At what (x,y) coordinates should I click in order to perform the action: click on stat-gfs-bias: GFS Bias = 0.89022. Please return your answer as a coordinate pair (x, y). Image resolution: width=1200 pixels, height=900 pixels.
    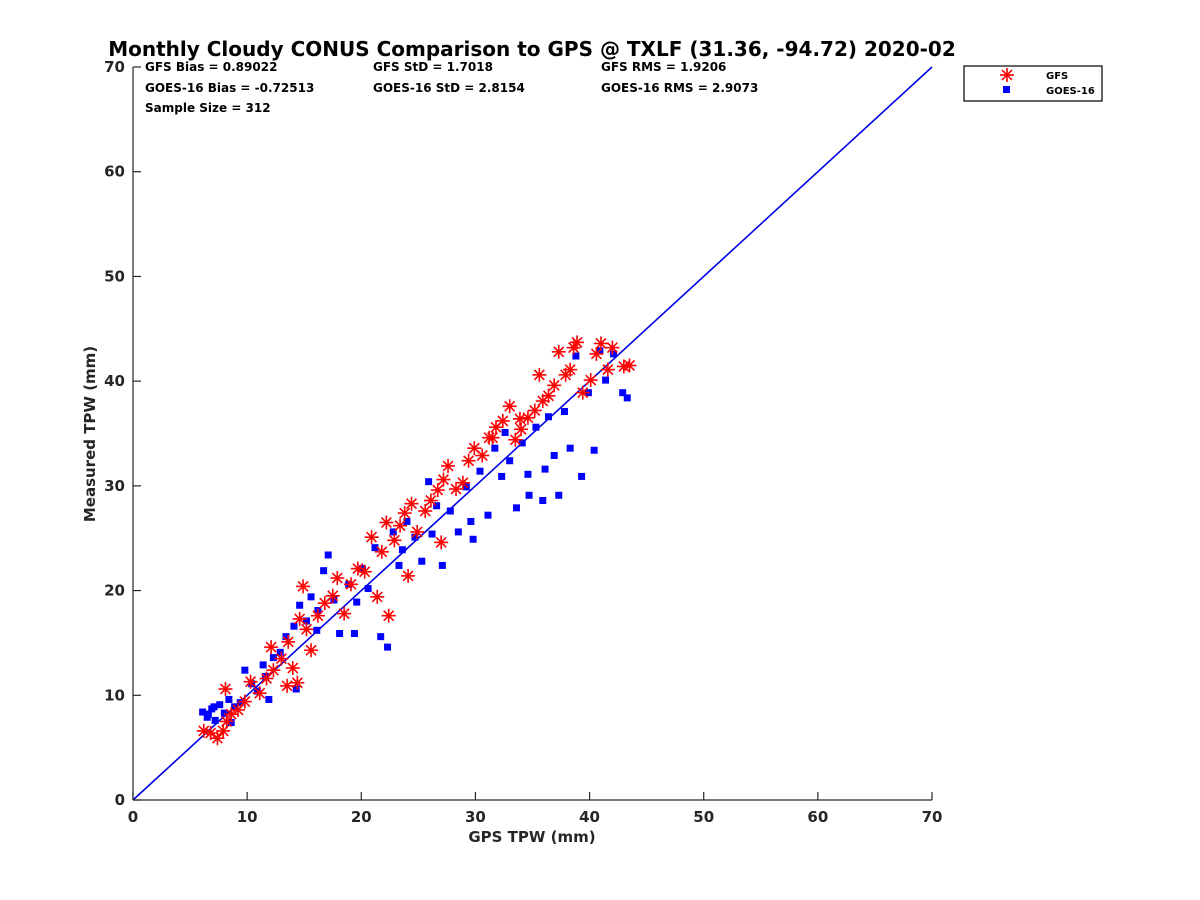
    Looking at the image, I should click on (211, 67).